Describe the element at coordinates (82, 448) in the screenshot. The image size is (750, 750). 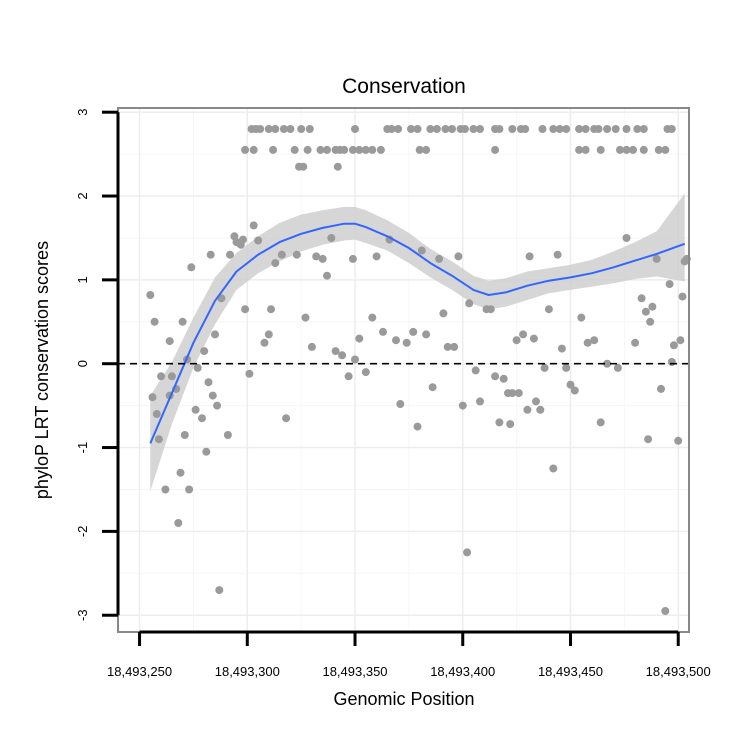
I see `y-tick-label: -1` at that location.